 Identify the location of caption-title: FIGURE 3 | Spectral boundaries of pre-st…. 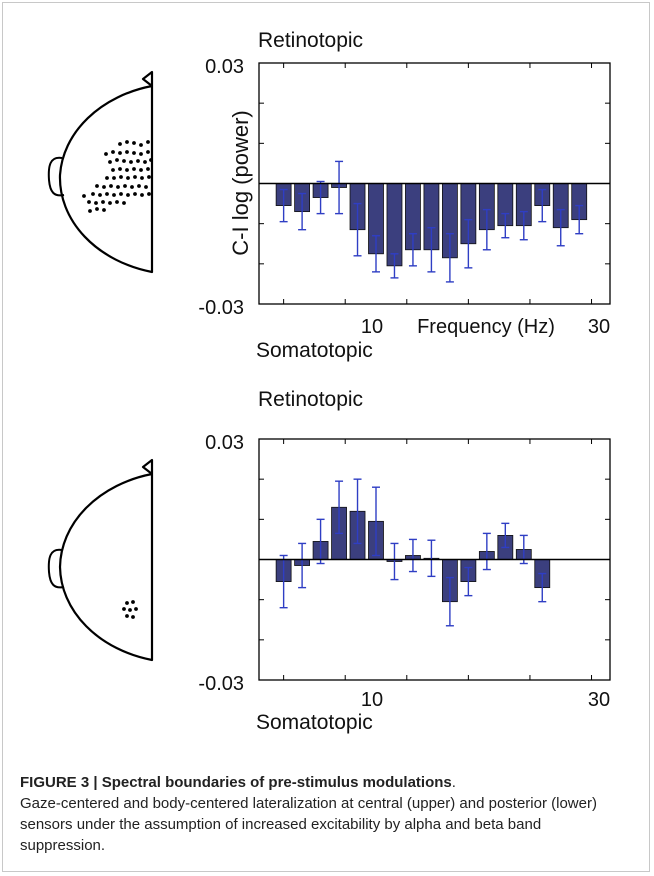
(236, 782).